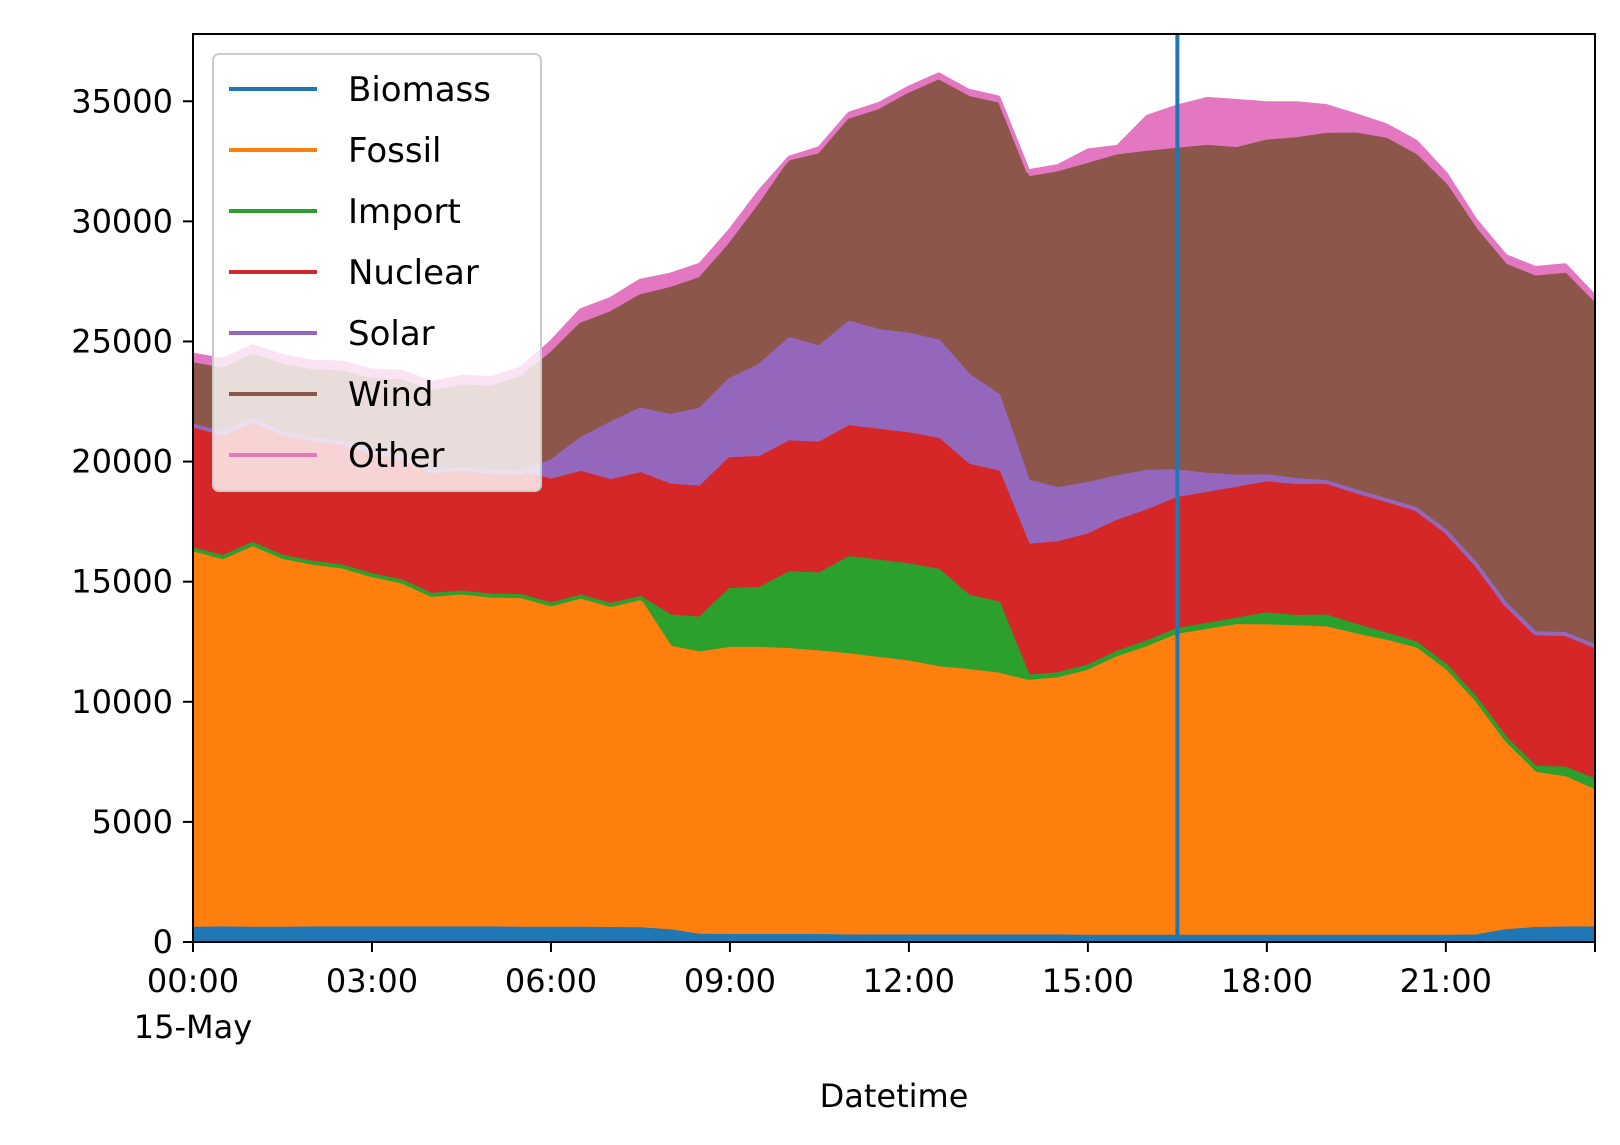 Image resolution: width=1620 pixels, height=1145 pixels. Describe the element at coordinates (132, 521) in the screenshot. I see `y-axis-ticks: 0 5000 10000 15000 20000 25000 30000 35000` at that location.